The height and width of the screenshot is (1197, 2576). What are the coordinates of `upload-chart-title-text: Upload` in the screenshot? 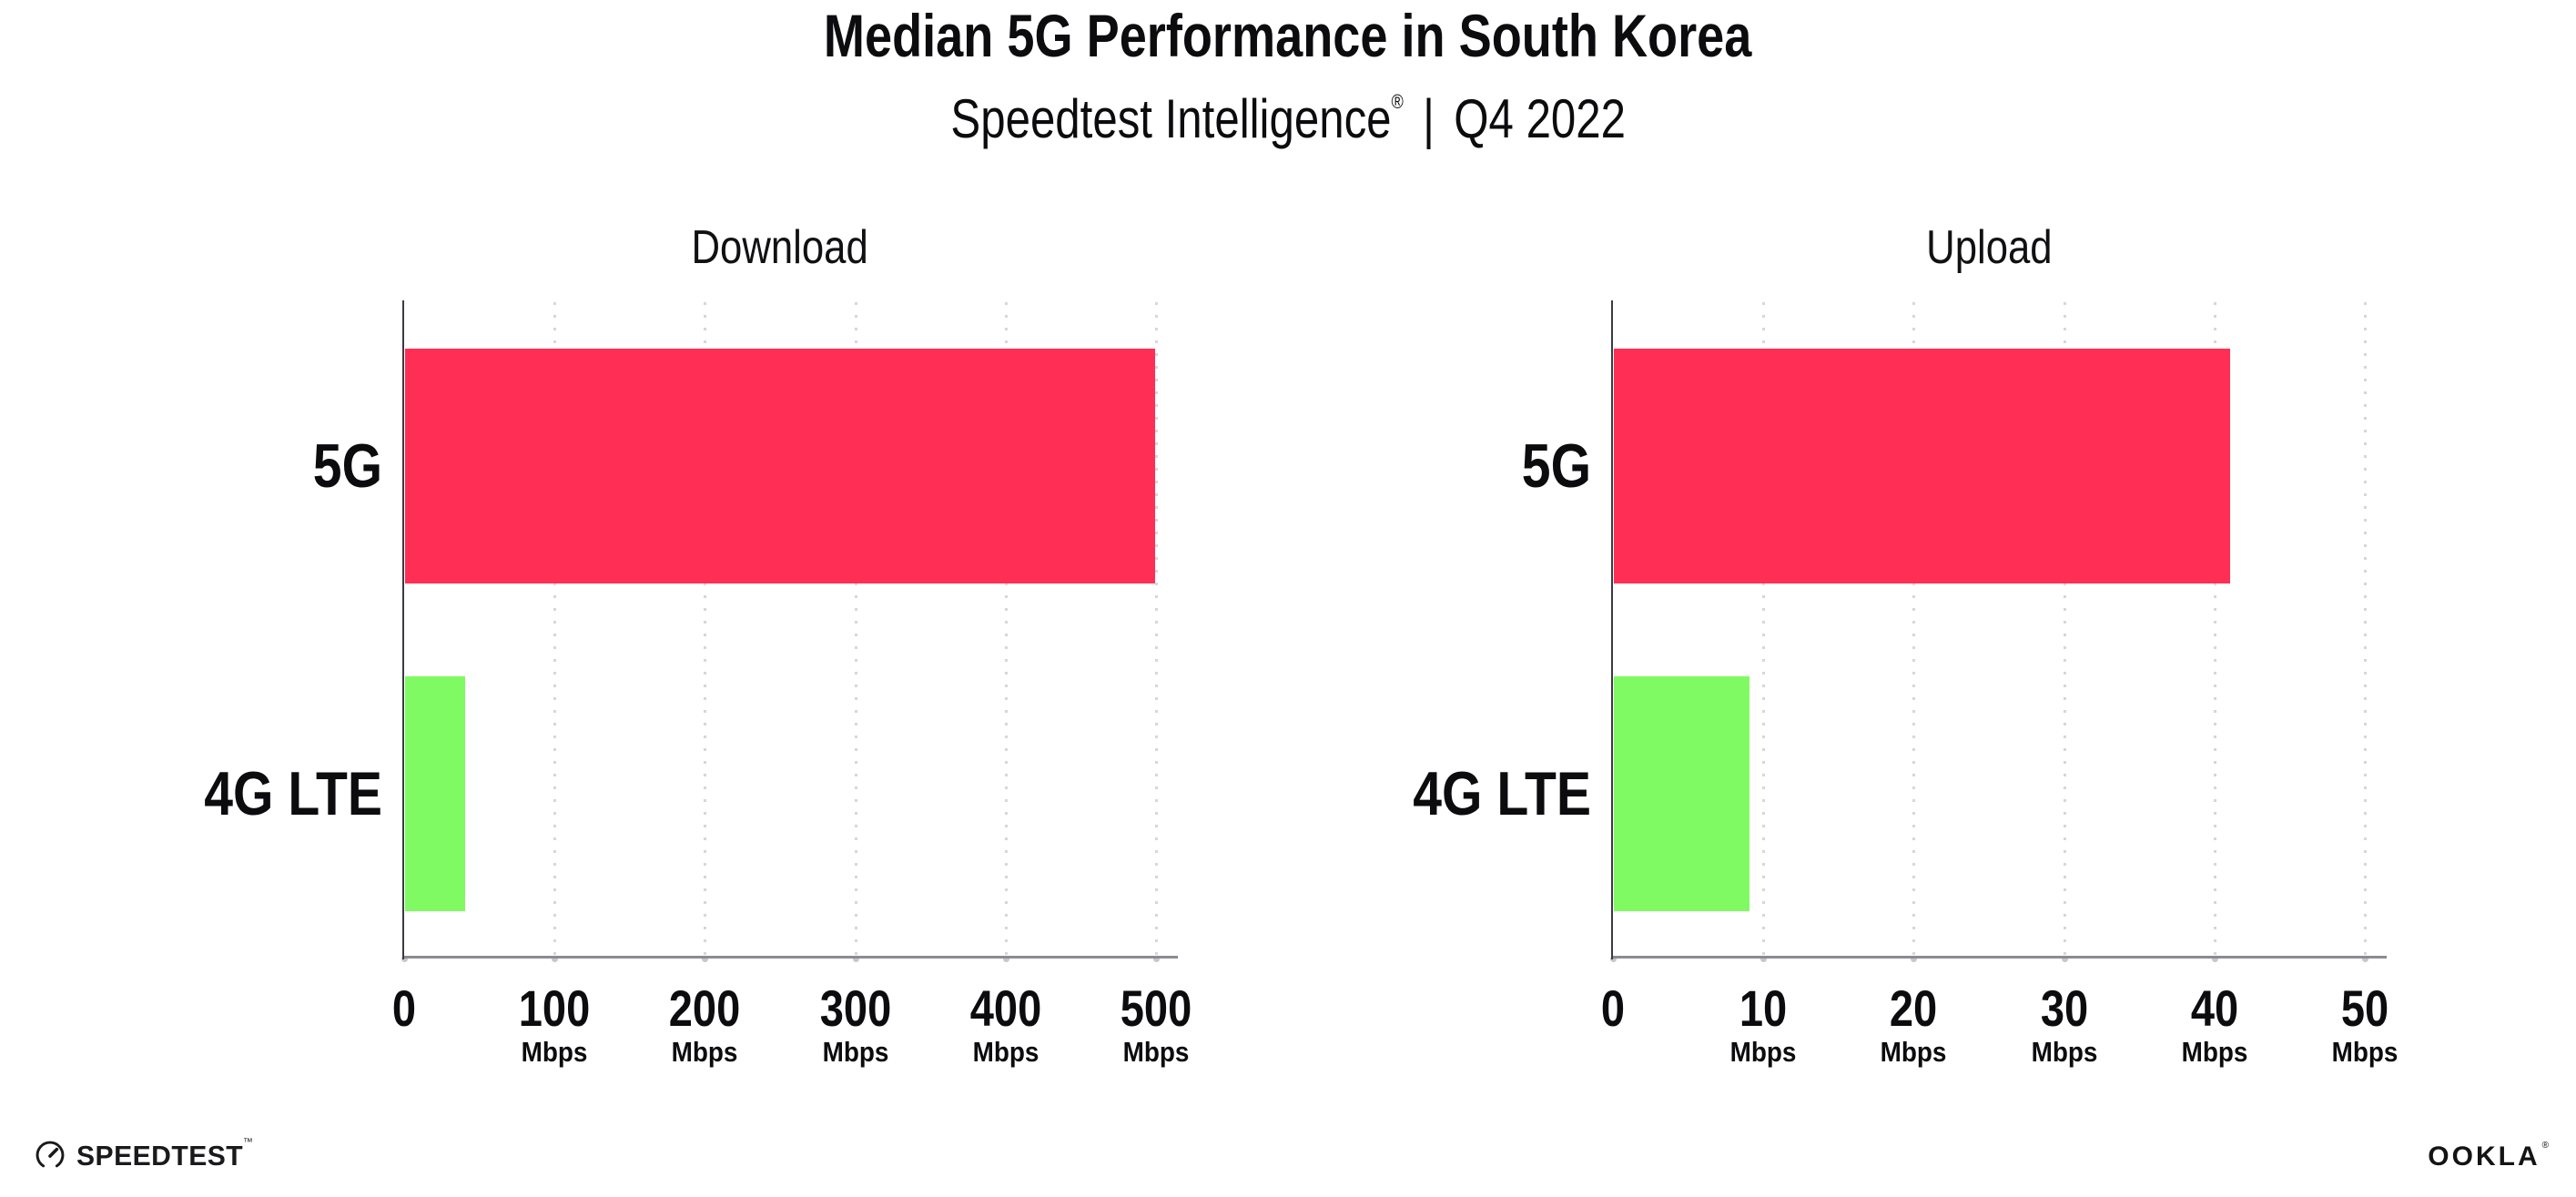 It's located at (1989, 247).